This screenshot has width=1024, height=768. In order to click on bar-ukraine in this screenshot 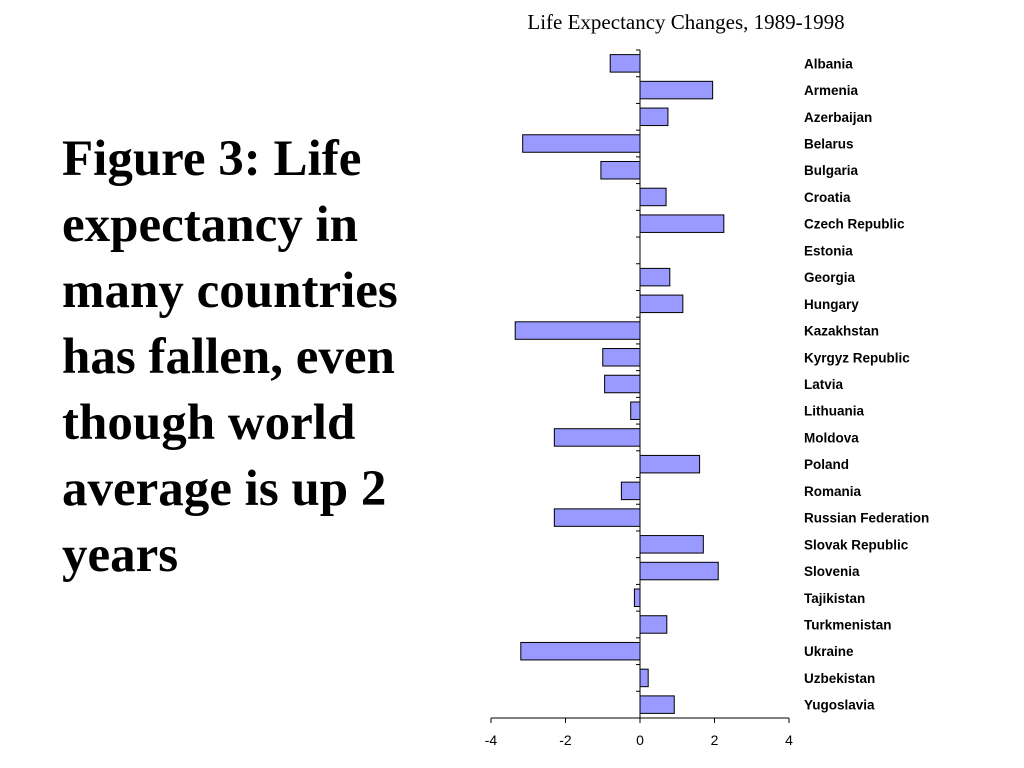, I will do `click(580, 651)`.